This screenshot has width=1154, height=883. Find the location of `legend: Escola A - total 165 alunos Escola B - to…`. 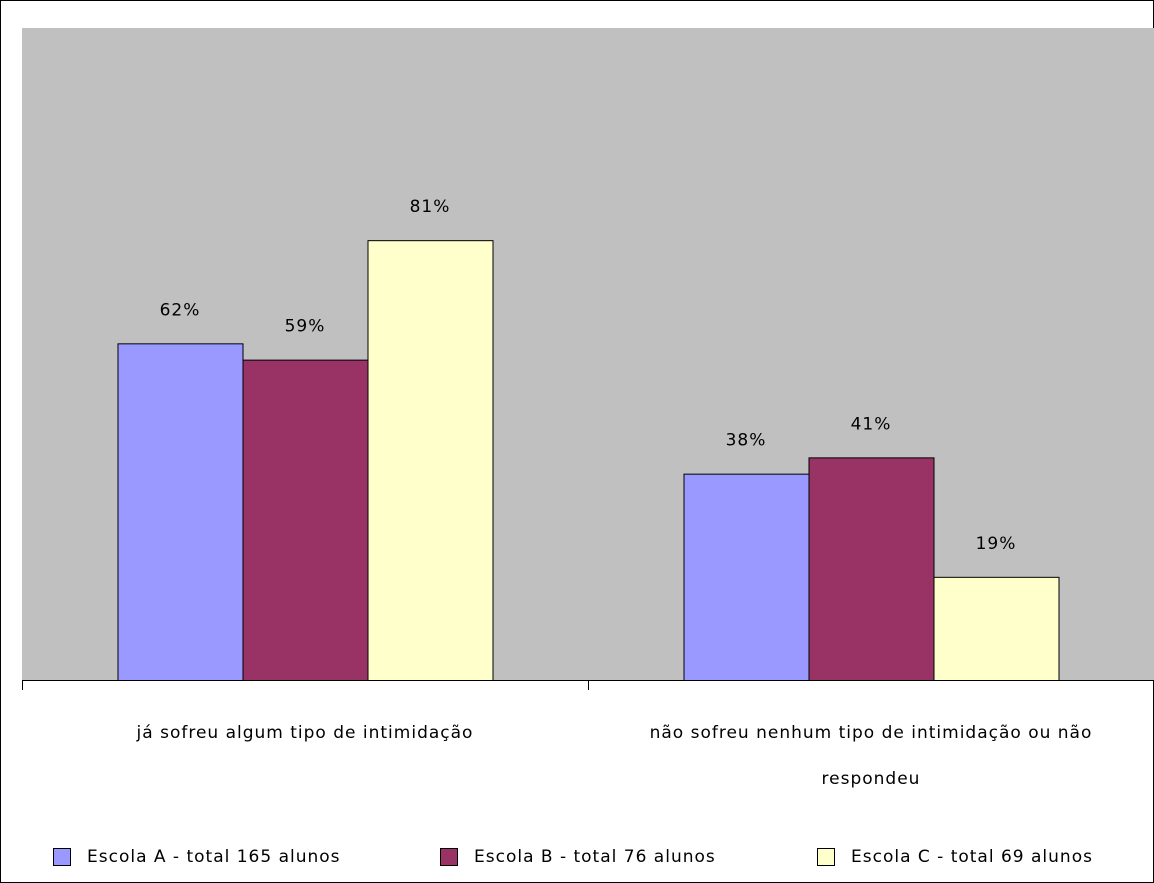

legend: Escola A - total 165 alunos Escola B - to… is located at coordinates (573, 857).